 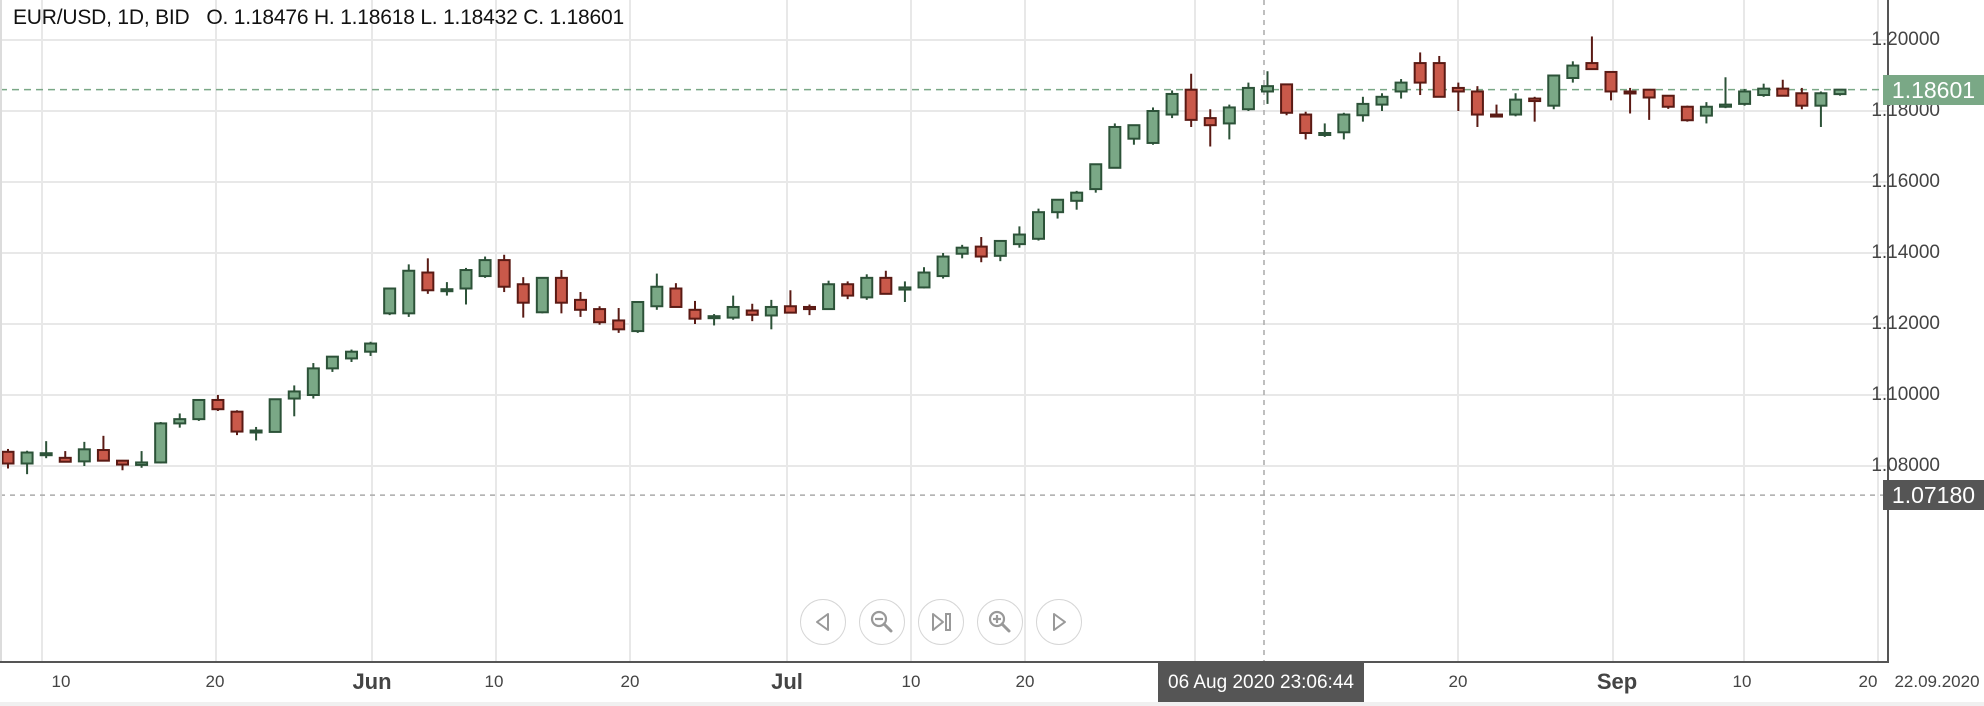 I want to click on scroll-right-button, so click(x=1059, y=622).